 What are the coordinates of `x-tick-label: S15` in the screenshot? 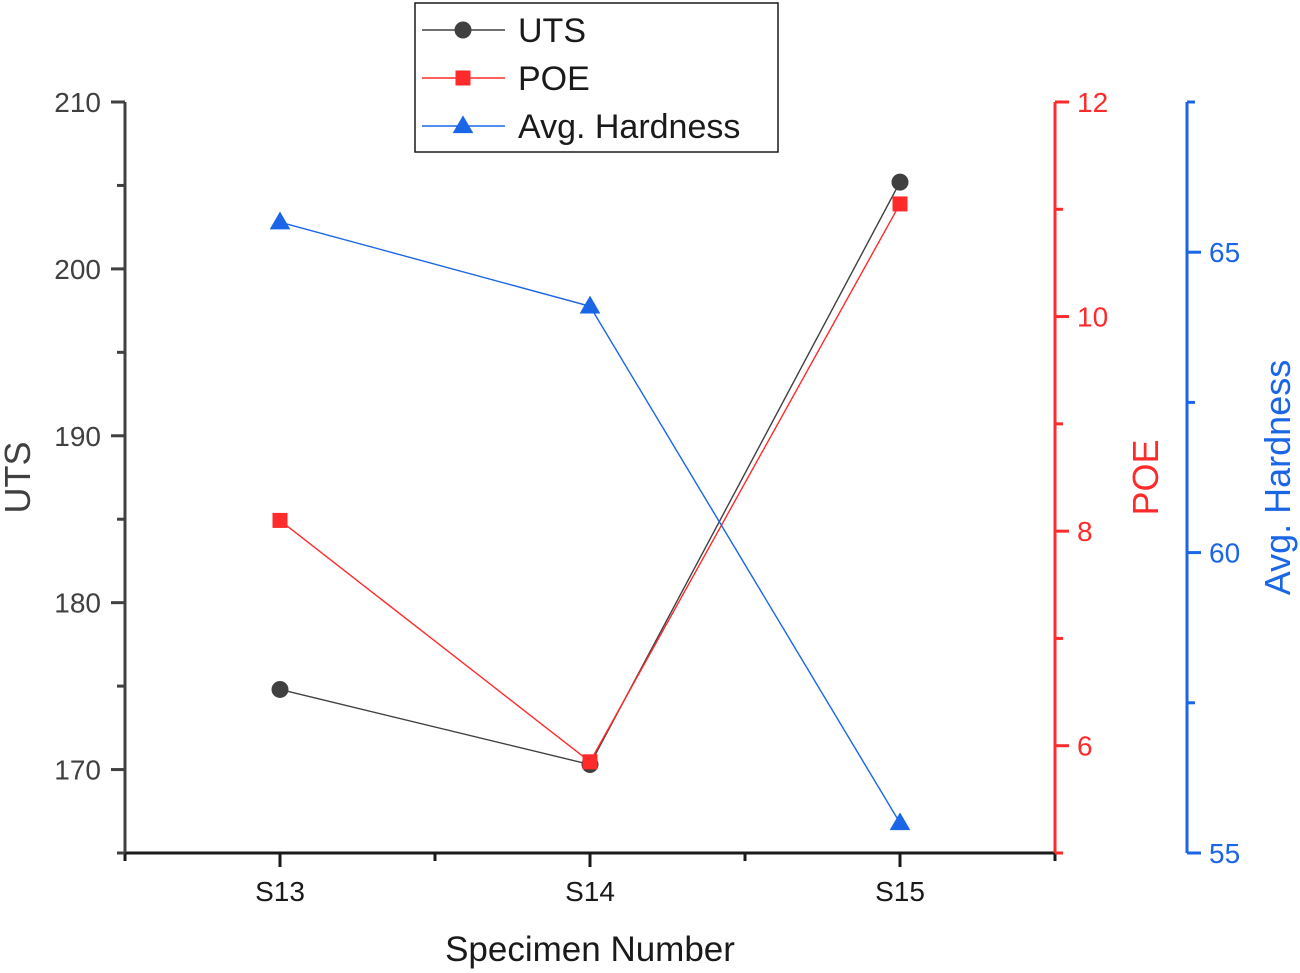 It's located at (900, 891).